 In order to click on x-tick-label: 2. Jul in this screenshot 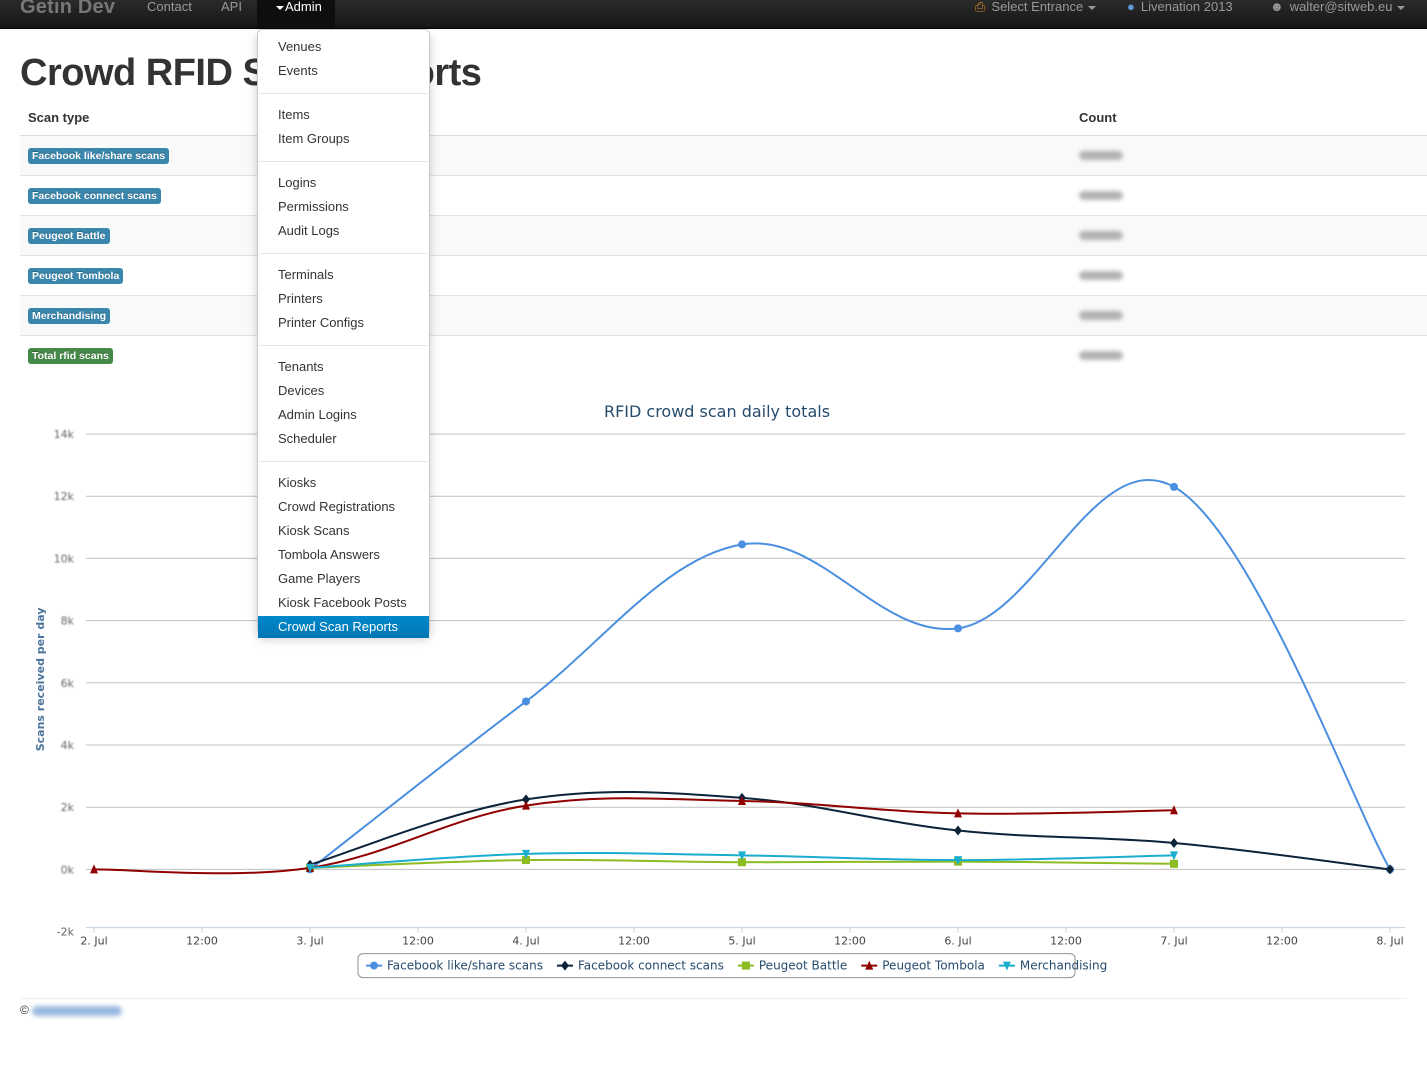, I will do `click(93, 941)`.